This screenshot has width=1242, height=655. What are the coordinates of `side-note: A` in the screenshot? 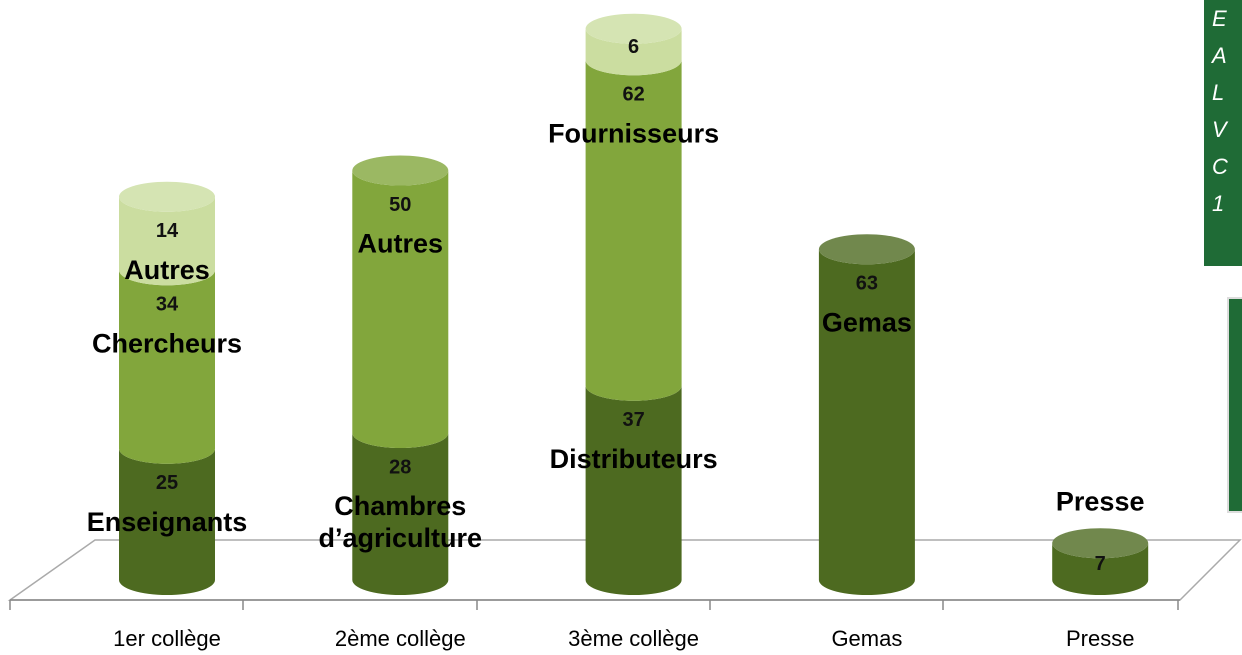 It's located at (1218, 55).